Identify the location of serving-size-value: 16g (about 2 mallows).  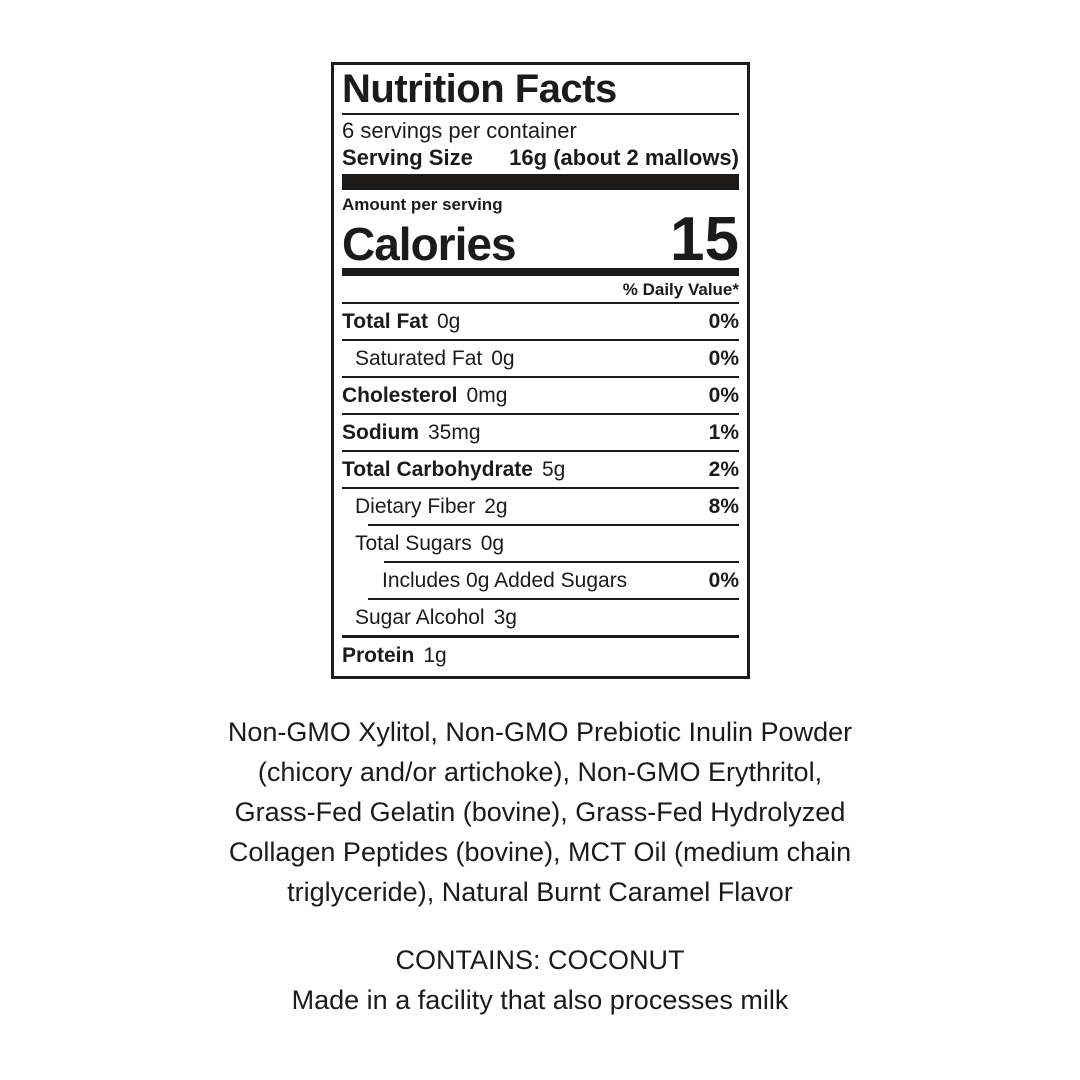
(624, 157).